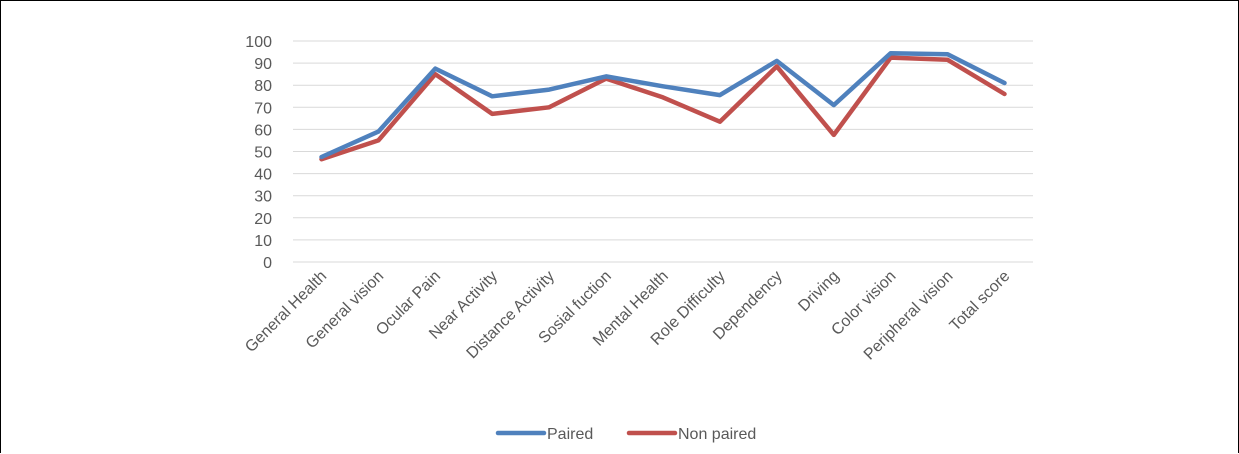 The image size is (1239, 454). I want to click on y-tick-label: 10, so click(263, 241).